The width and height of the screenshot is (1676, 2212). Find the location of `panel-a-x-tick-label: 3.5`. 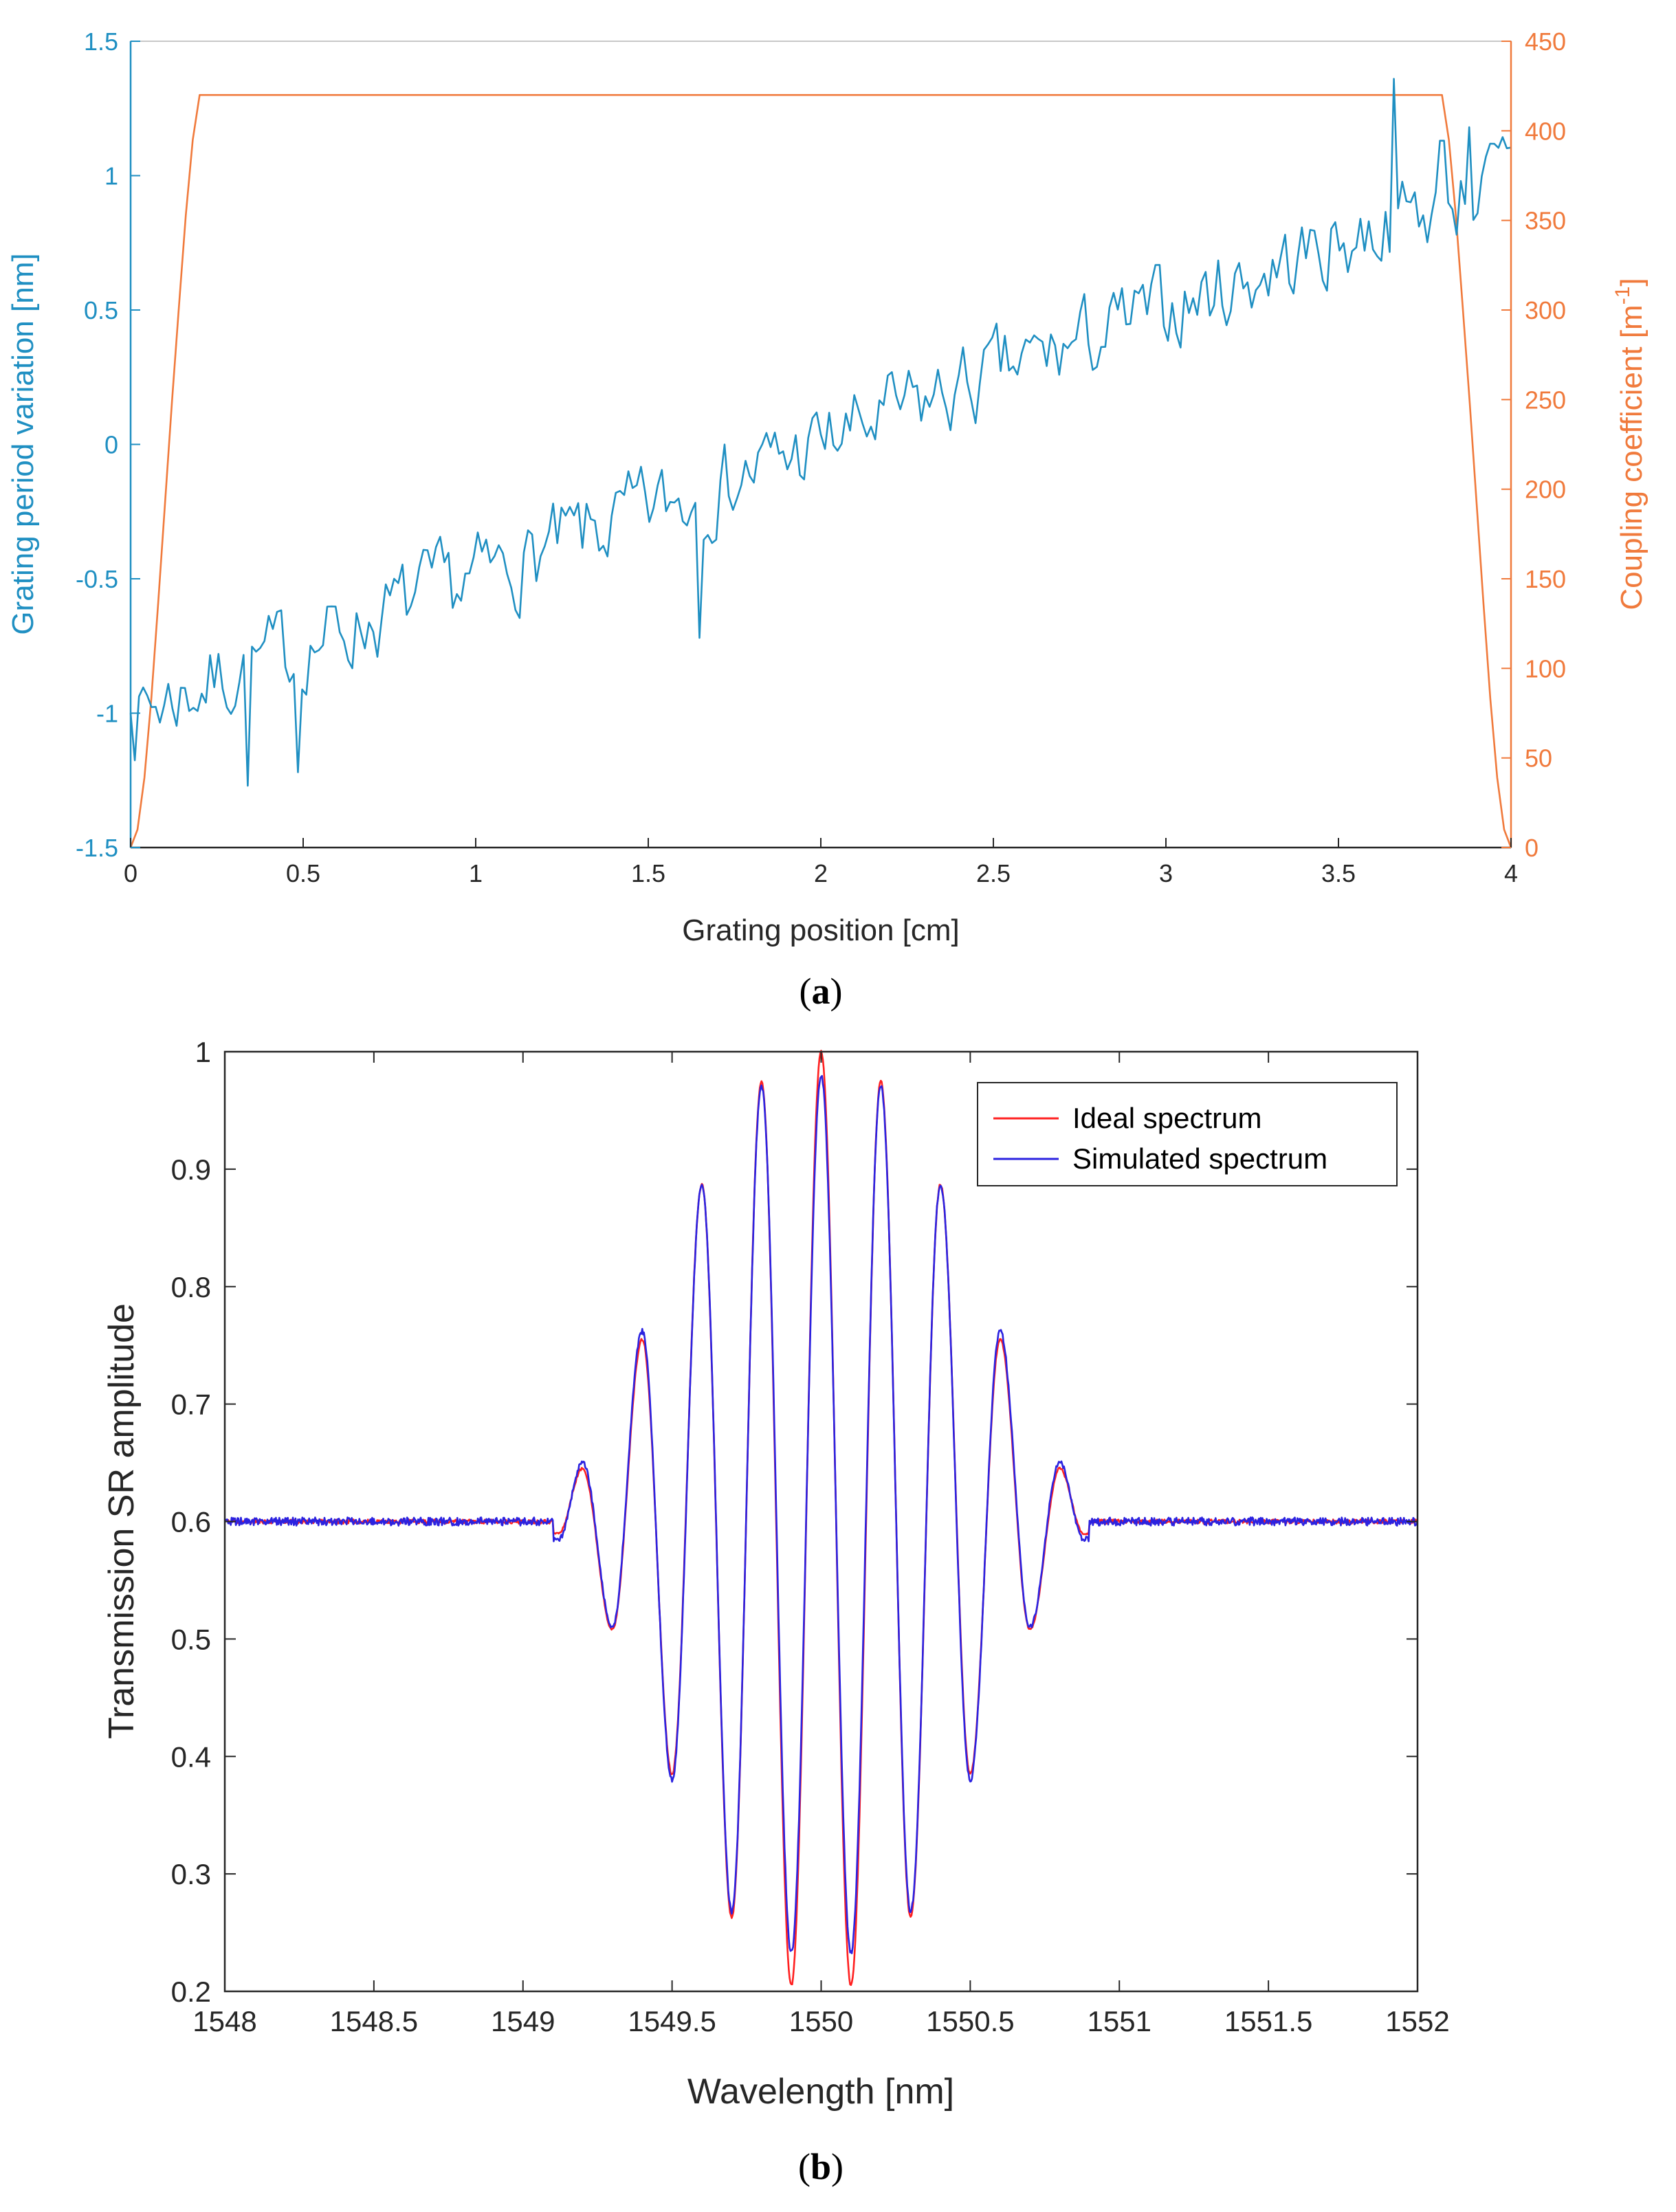

panel-a-x-tick-label: 3.5 is located at coordinates (1338, 873).